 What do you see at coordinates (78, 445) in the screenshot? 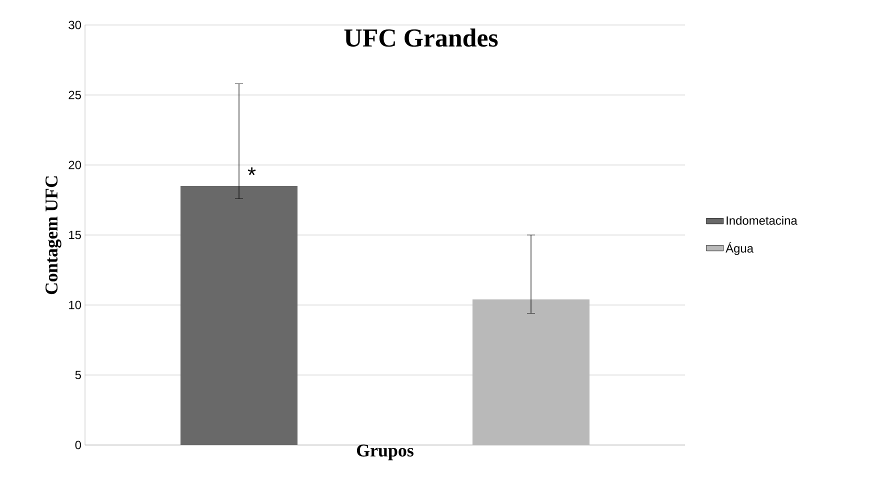
I see `y-tick-label: 0` at bounding box center [78, 445].